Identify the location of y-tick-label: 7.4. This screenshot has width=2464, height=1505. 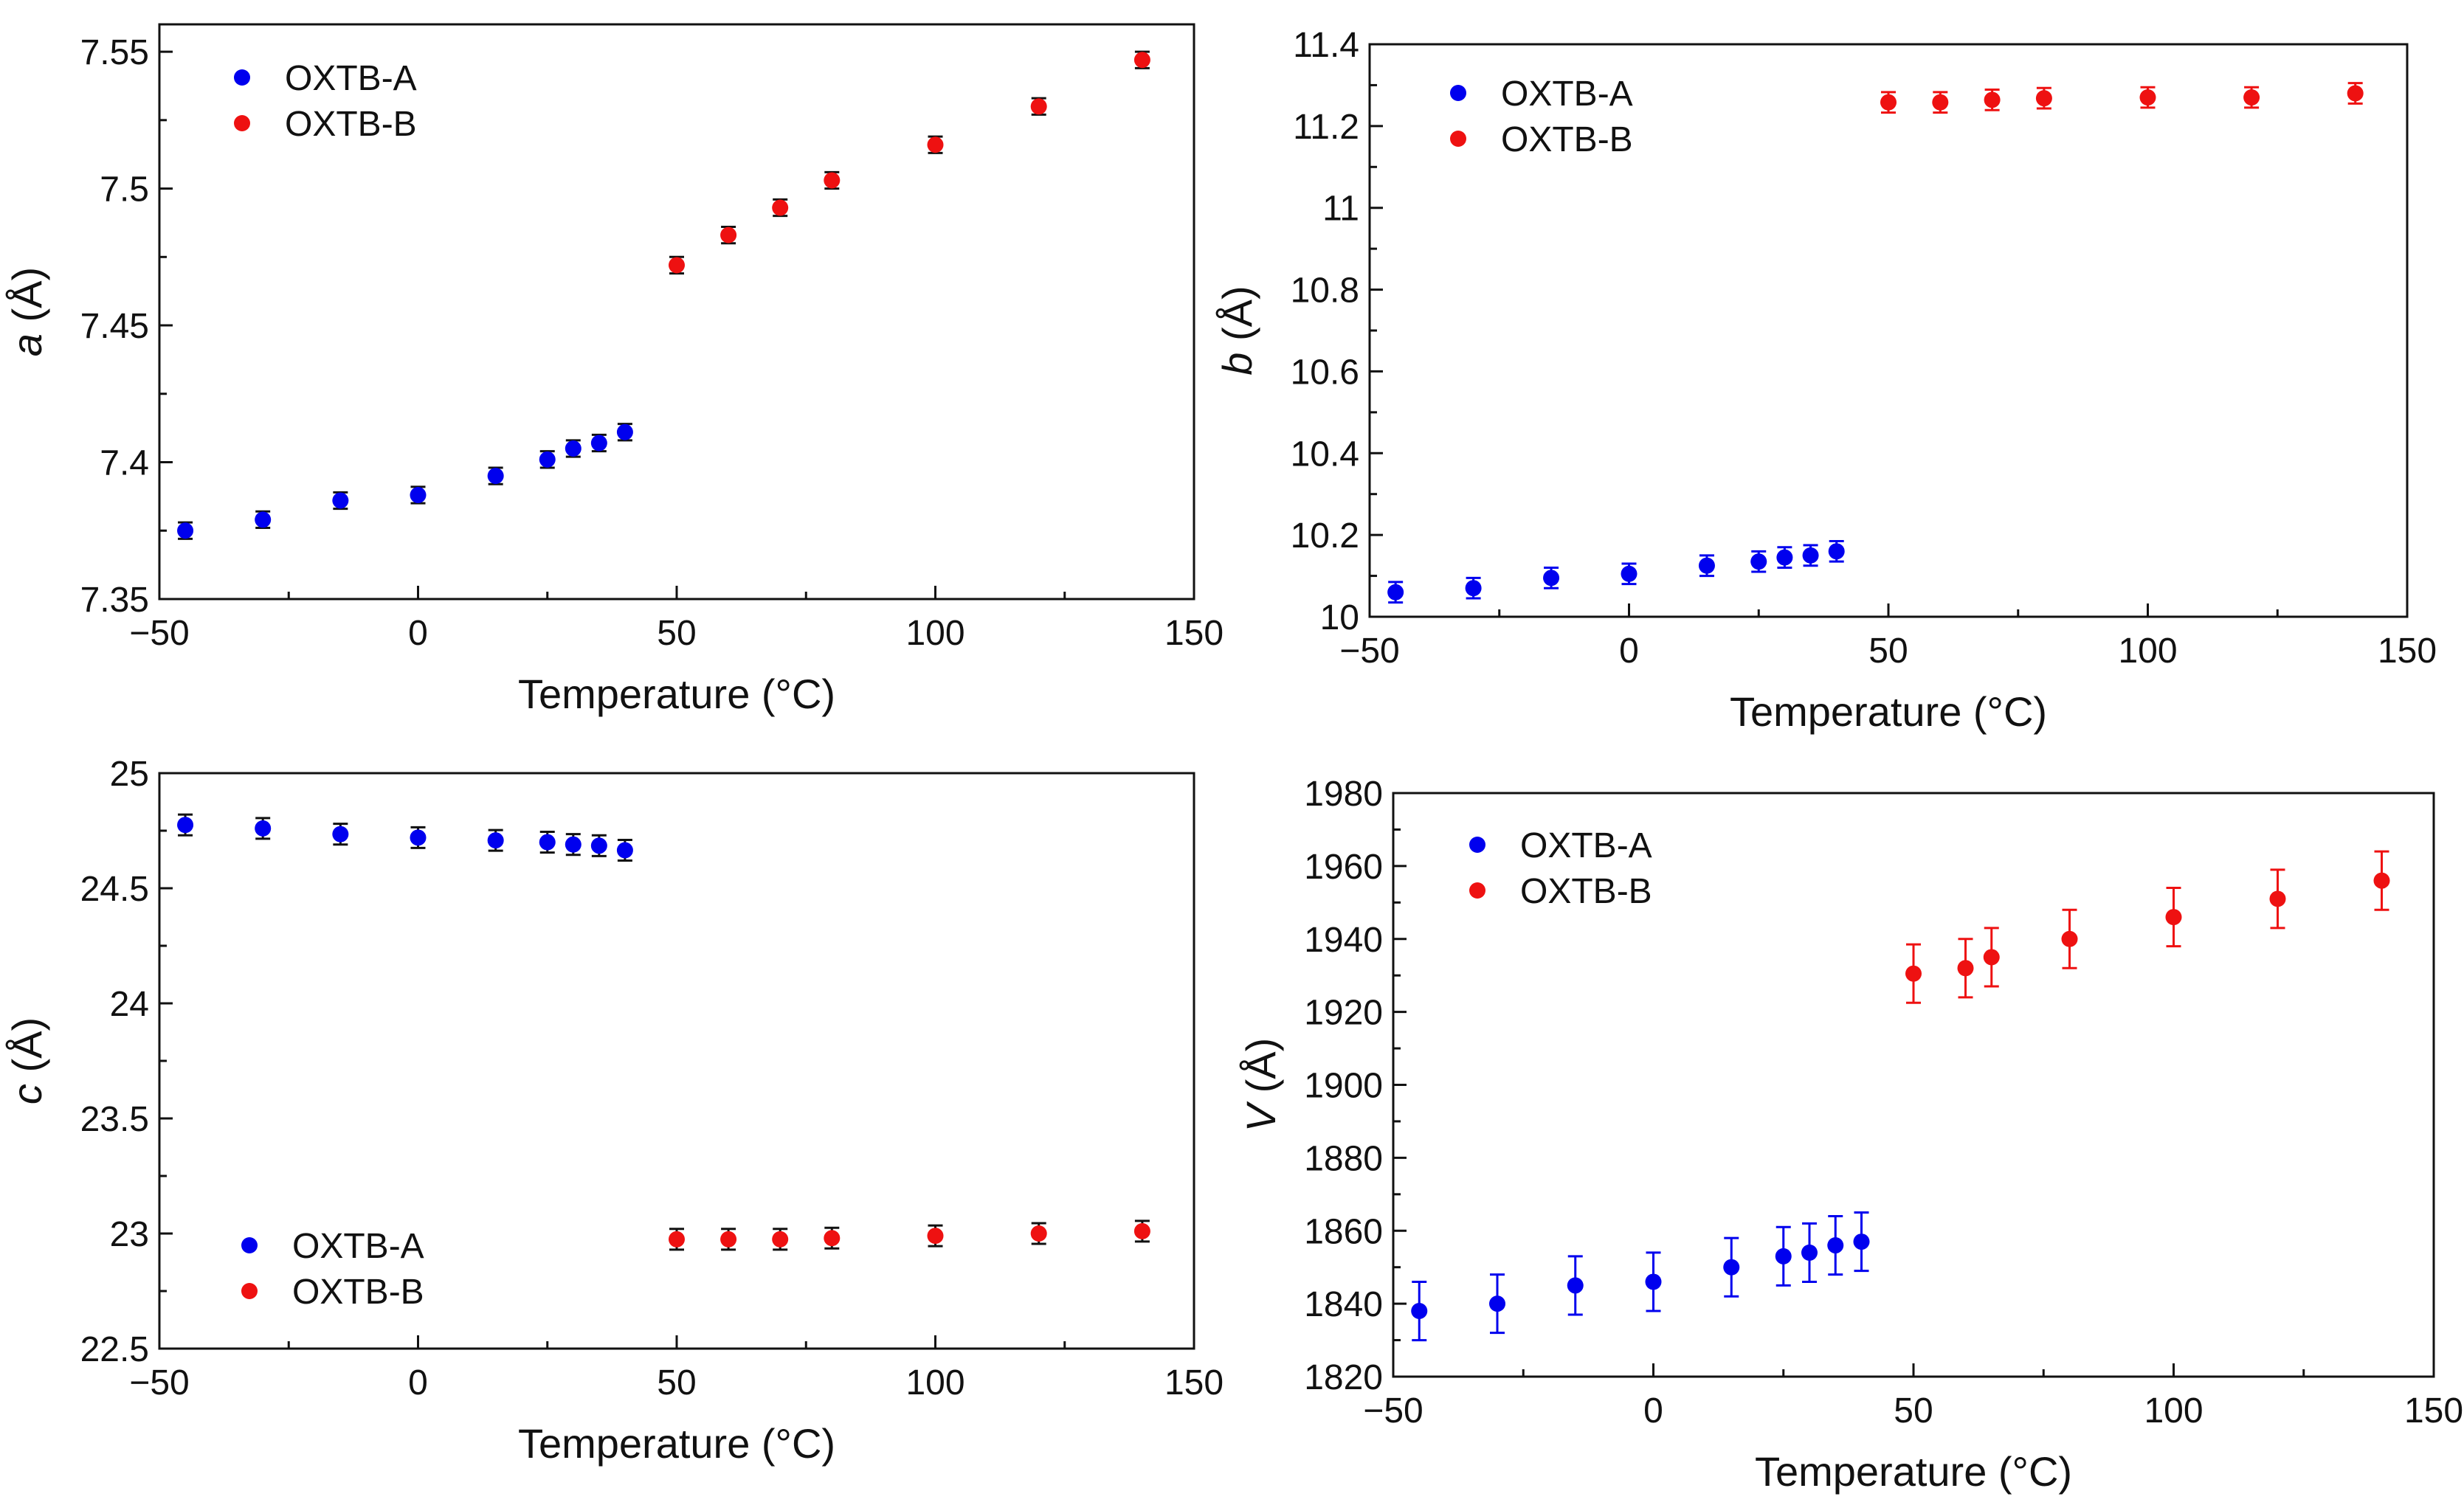
(125, 464).